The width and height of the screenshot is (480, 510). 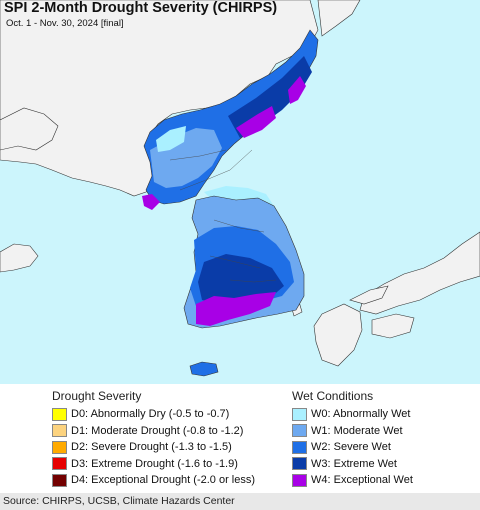 I want to click on legend-label-w2: W2: Severe Wet, so click(x=351, y=447).